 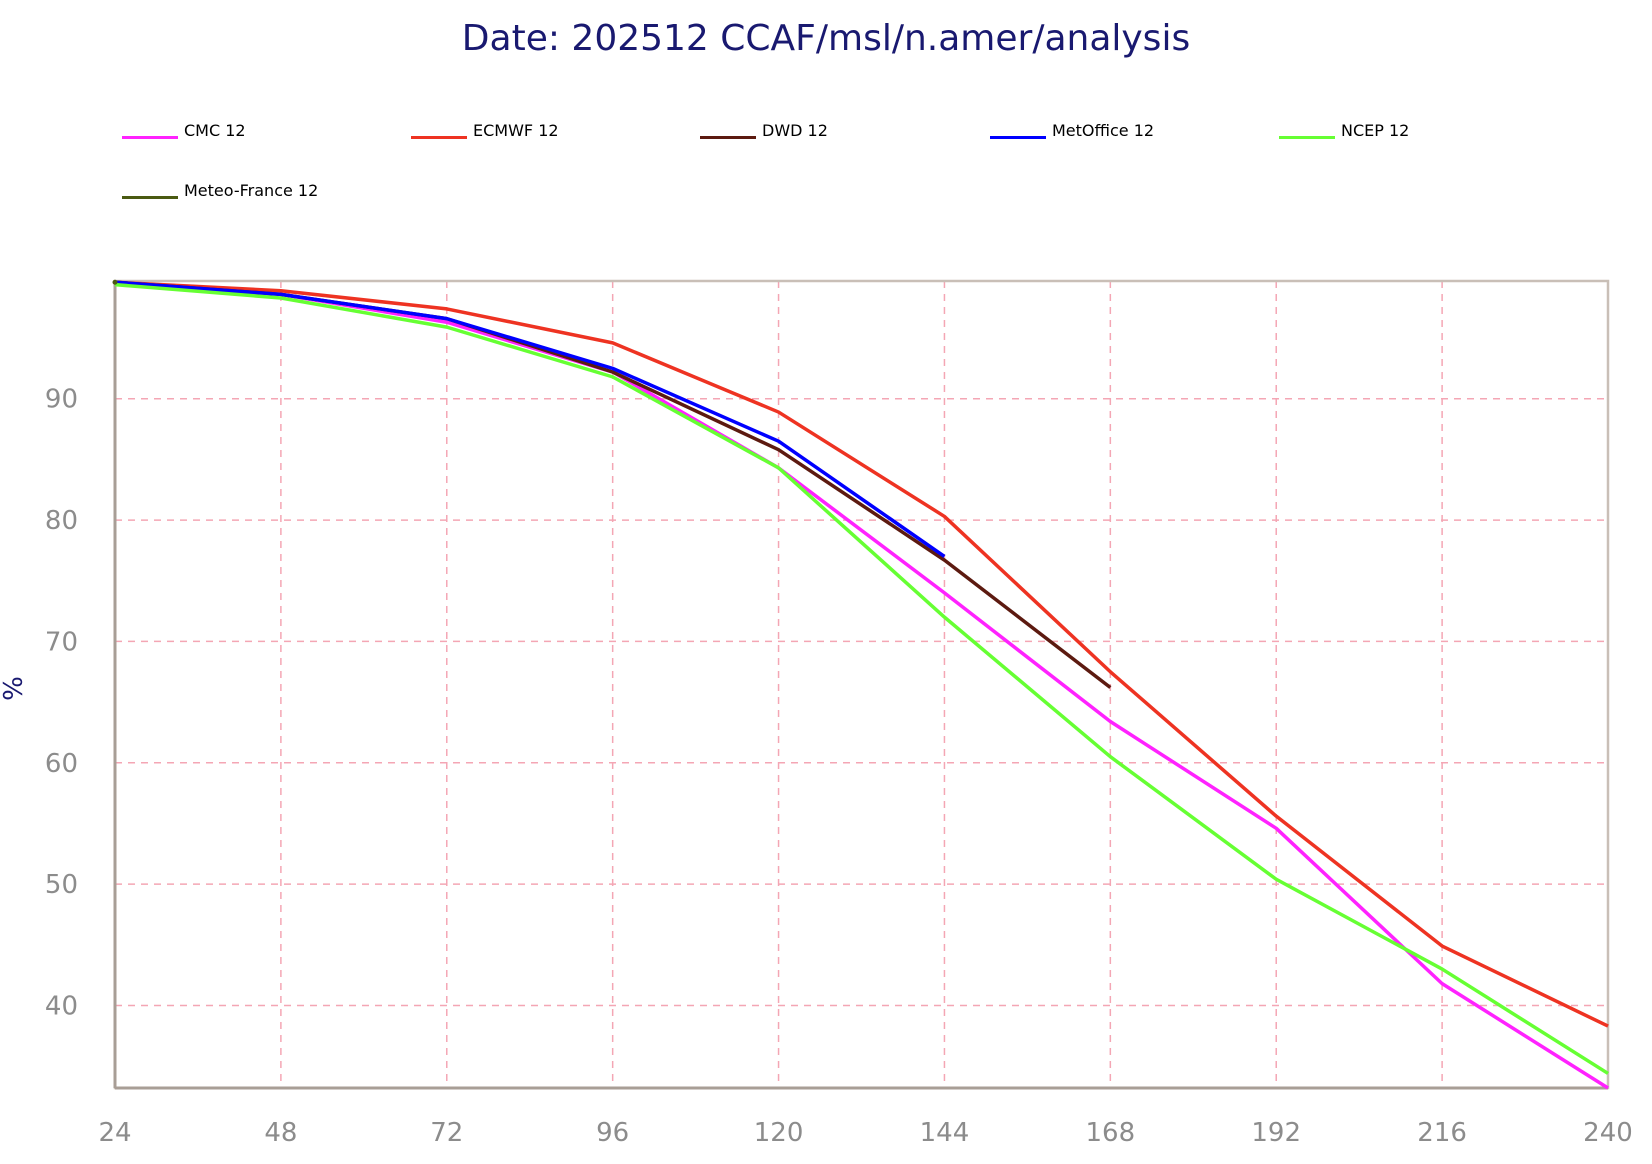 I want to click on legend-label: NCEP 12, so click(x=1375, y=130).